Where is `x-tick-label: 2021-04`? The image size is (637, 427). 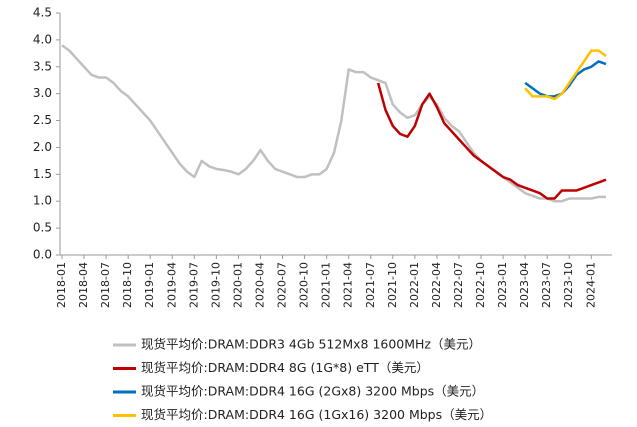
x-tick-label: 2021-04 is located at coordinates (348, 285).